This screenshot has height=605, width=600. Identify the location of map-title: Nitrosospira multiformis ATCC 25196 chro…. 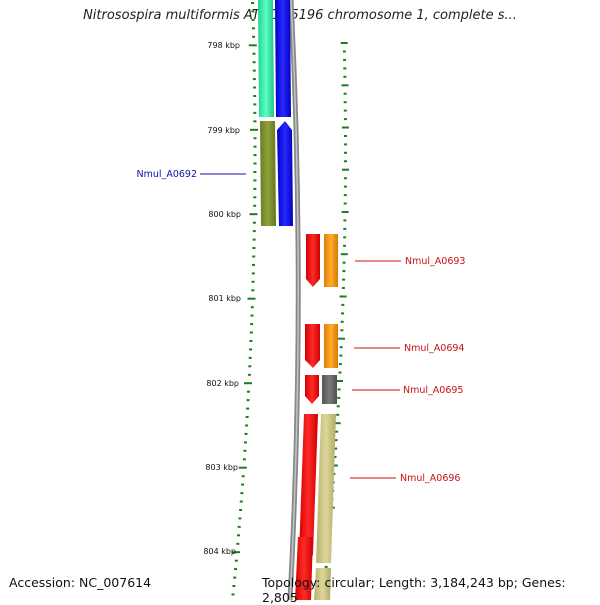
(300, 15).